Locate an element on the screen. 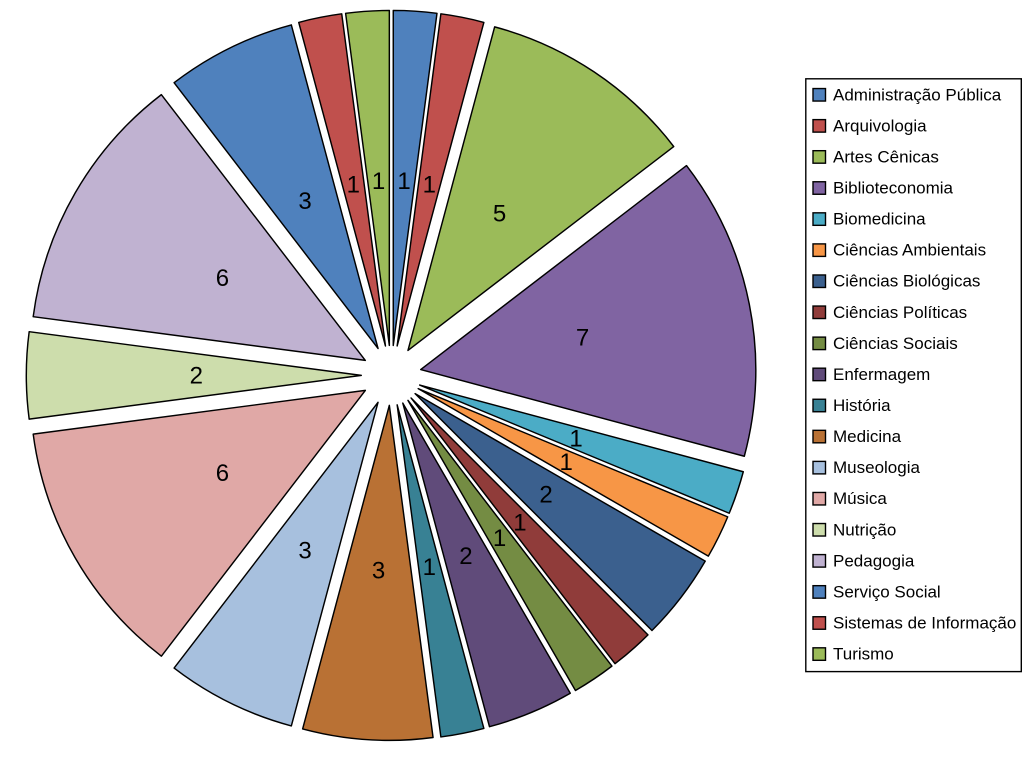 Image resolution: width=1035 pixels, height=772 pixels. svg-text: Enfermagem is located at coordinates (881, 374).